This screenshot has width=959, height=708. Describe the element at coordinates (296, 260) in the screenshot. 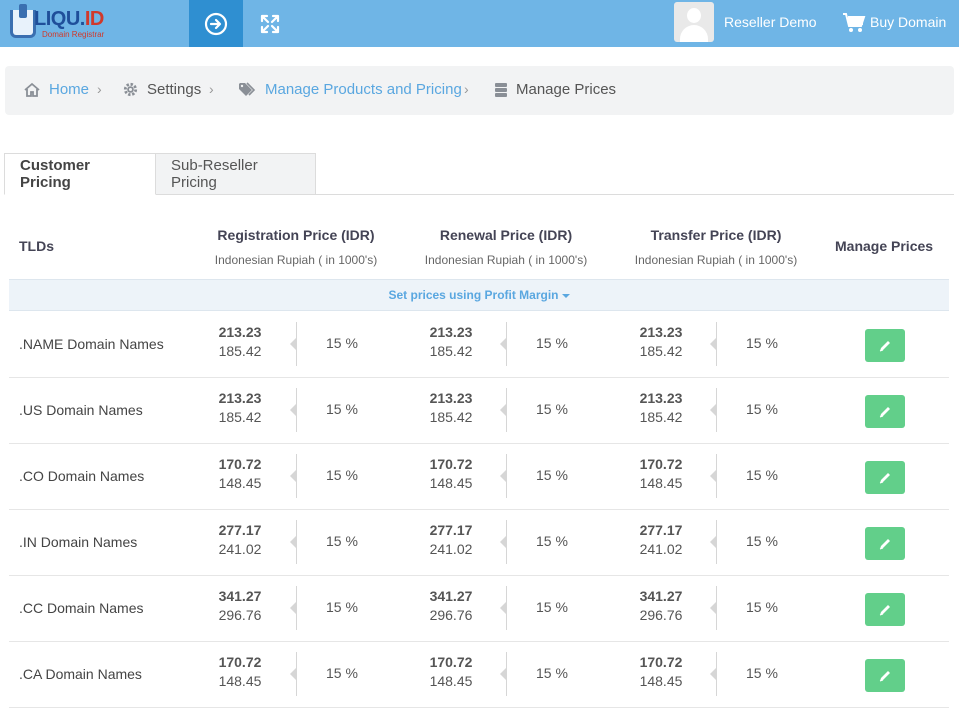

I see `header-registration-note: Indonesian Rupiah ( in 1000's)` at that location.